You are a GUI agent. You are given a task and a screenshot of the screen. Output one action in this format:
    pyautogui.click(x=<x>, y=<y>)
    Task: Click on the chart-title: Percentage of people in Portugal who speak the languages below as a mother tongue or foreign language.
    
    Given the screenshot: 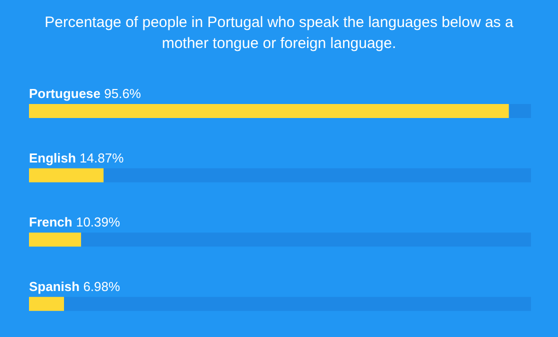 What is the action you would take?
    pyautogui.click(x=279, y=33)
    